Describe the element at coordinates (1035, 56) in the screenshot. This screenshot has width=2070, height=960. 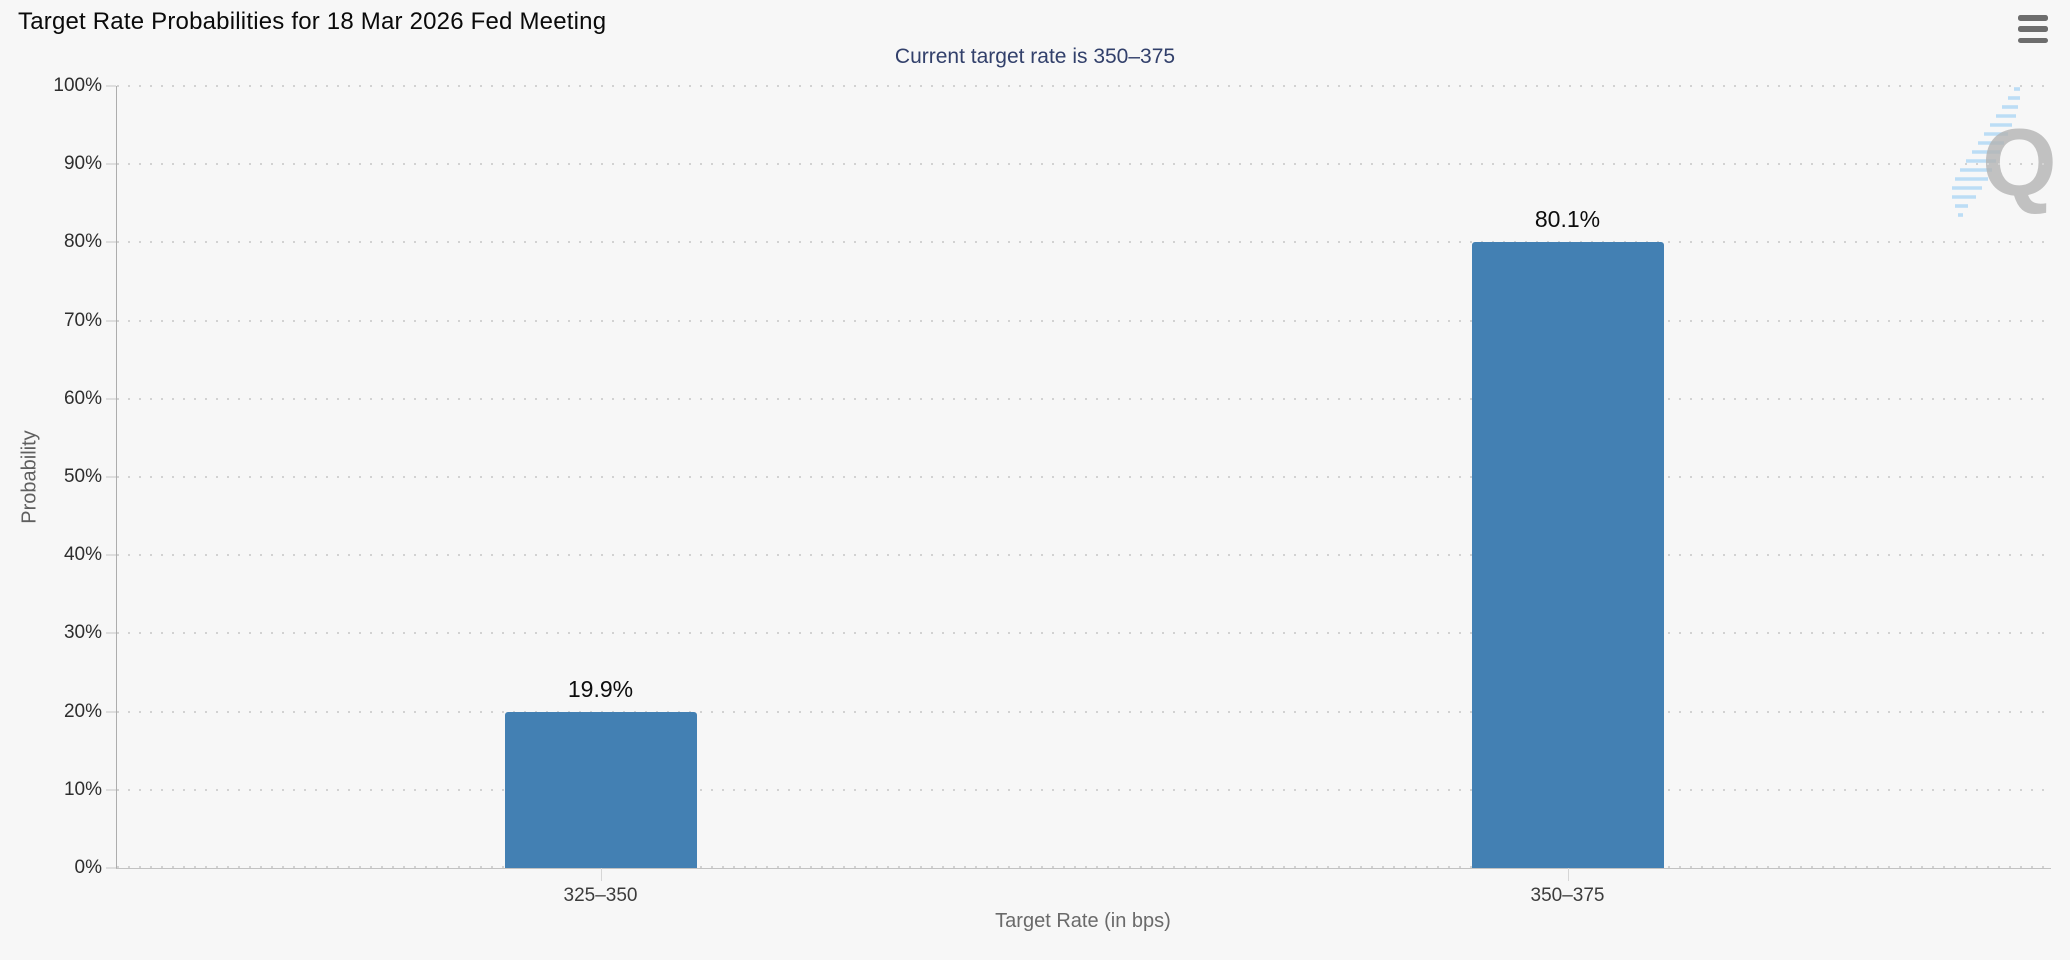
I see `chart-subtitle: Current target rate is 350–375` at that location.